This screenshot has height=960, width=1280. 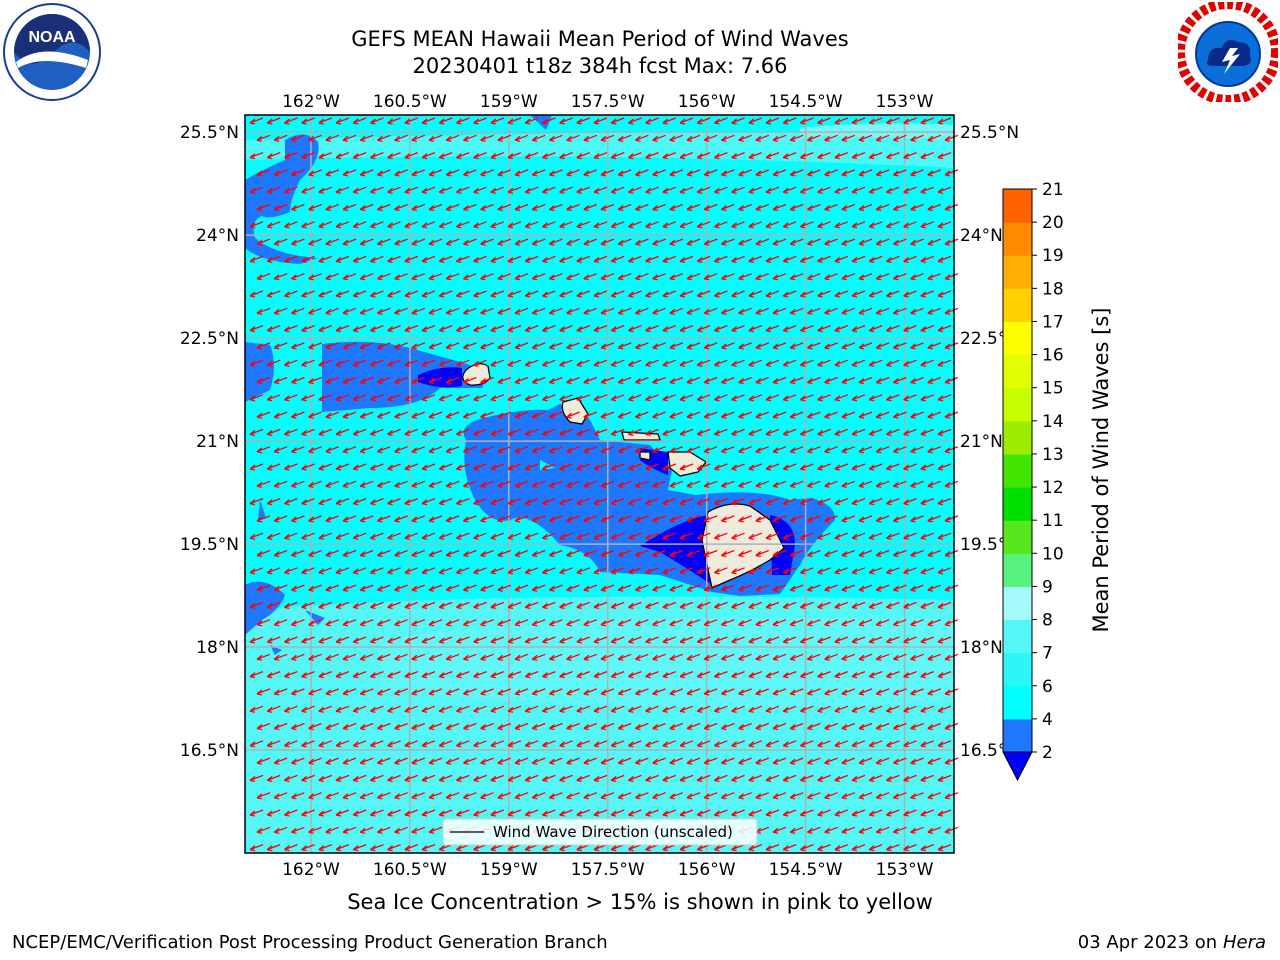 What do you see at coordinates (989, 133) in the screenshot?
I see `y-tick-label-right: 25.5°N` at bounding box center [989, 133].